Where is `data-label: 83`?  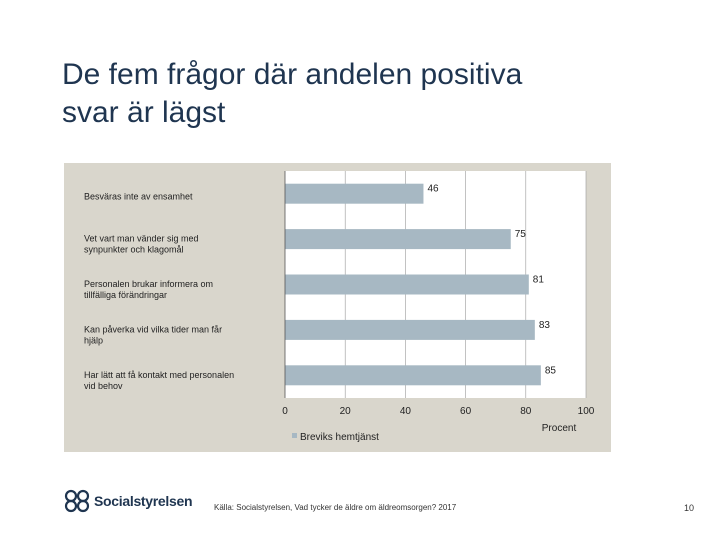 data-label: 83 is located at coordinates (545, 325).